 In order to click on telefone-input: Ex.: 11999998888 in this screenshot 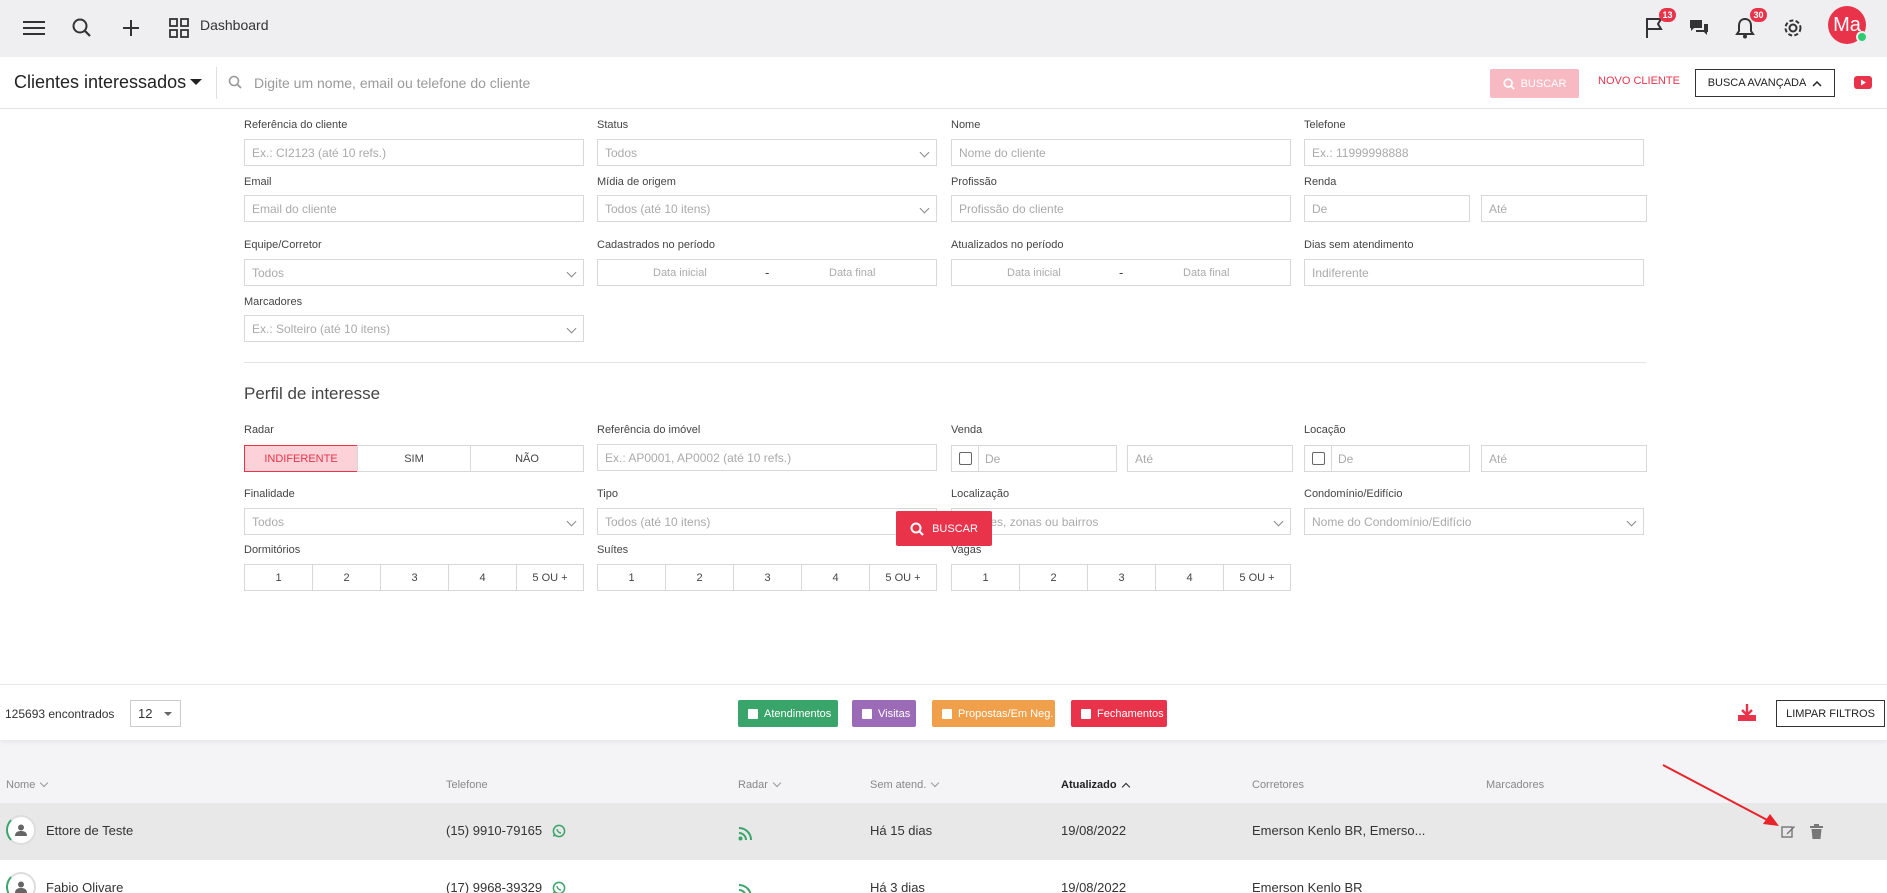, I will do `click(1474, 152)`.